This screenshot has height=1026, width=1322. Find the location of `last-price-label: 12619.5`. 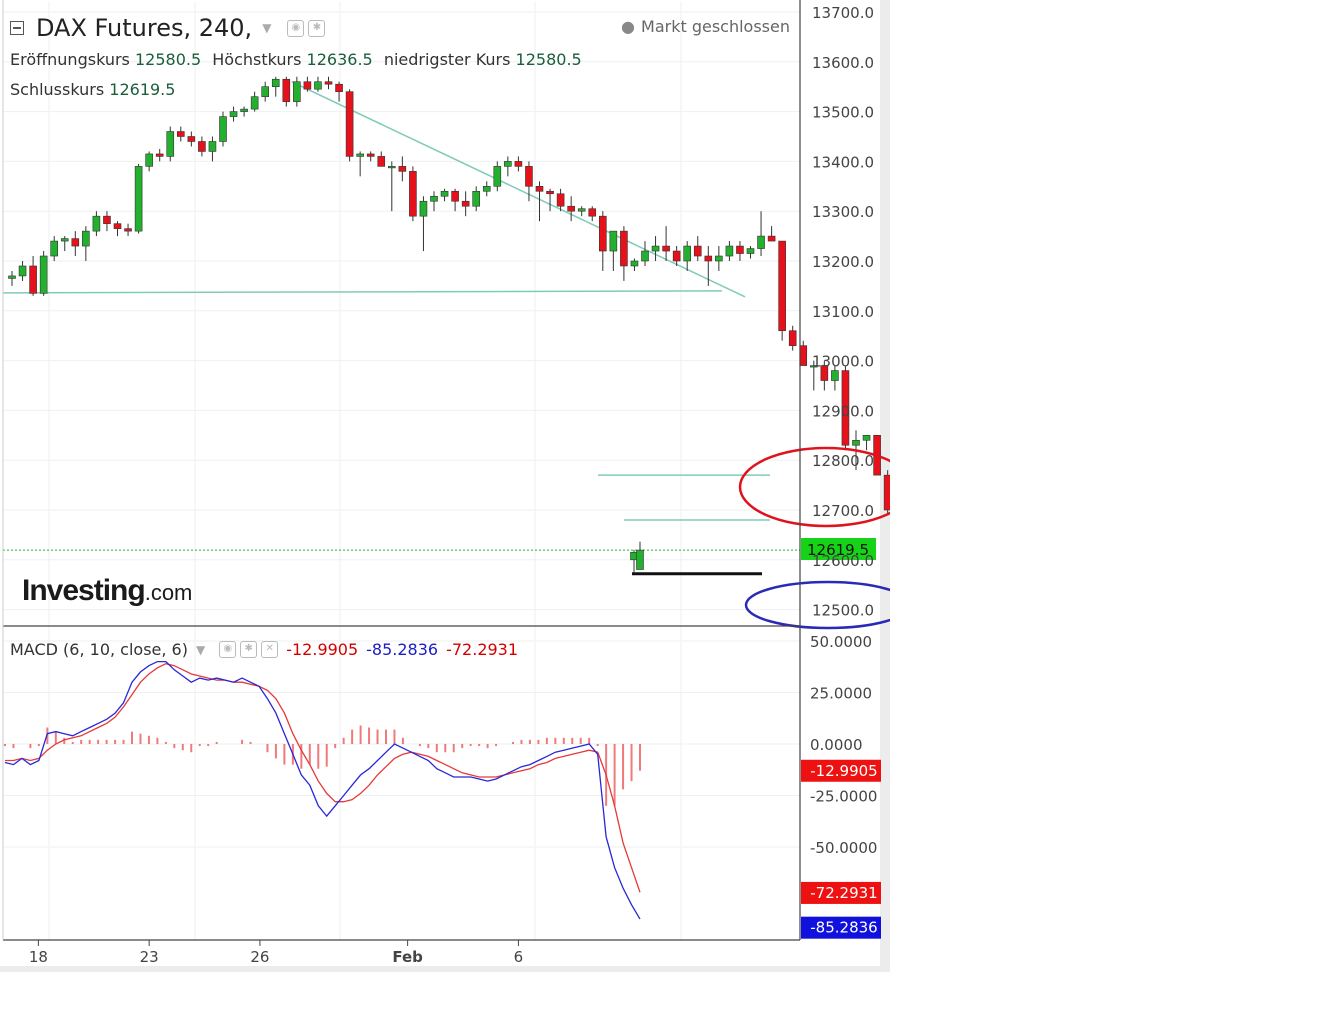

last-price-label: 12619.5 is located at coordinates (838, 550).